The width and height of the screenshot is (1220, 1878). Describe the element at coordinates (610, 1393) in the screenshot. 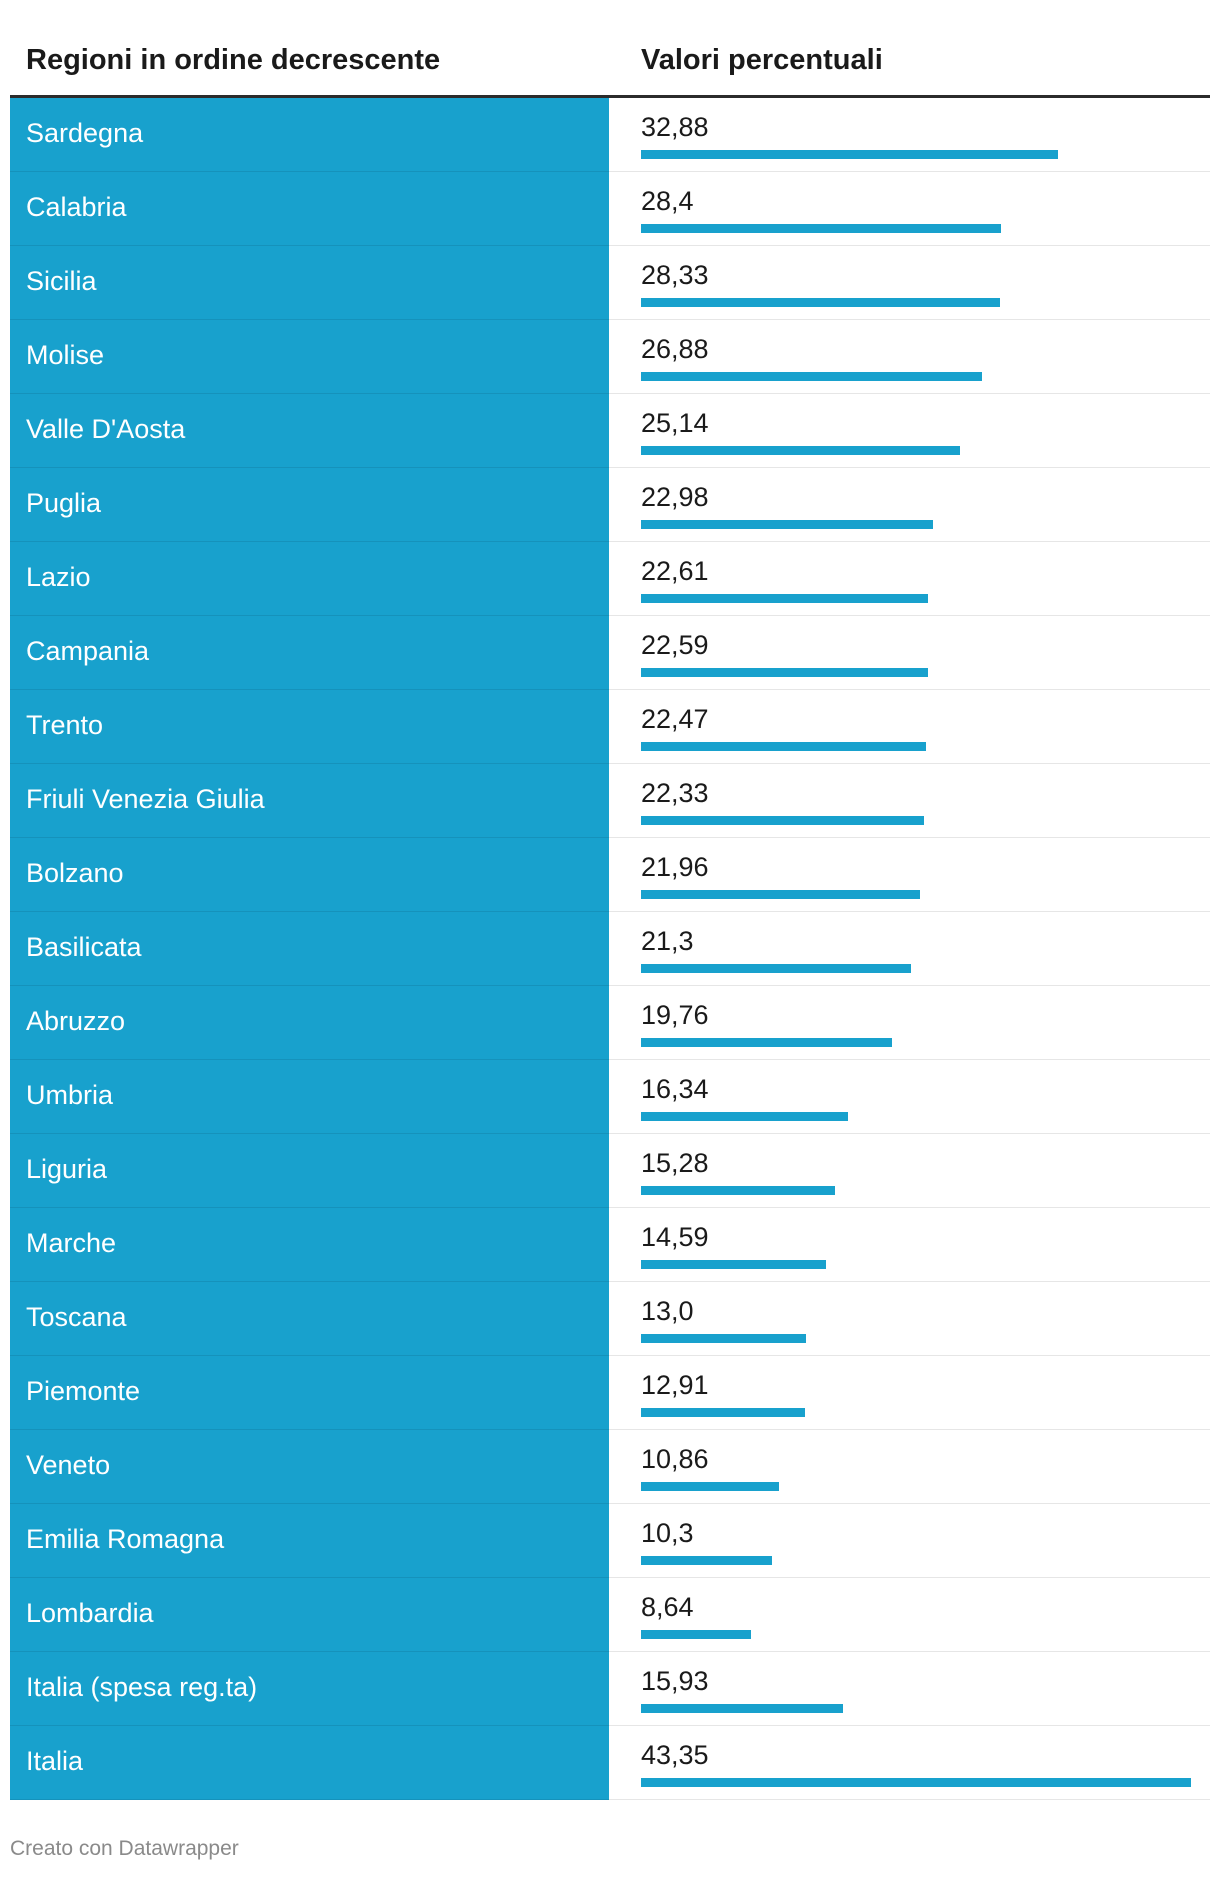

I see `table-row: Piemonte 12,91` at that location.